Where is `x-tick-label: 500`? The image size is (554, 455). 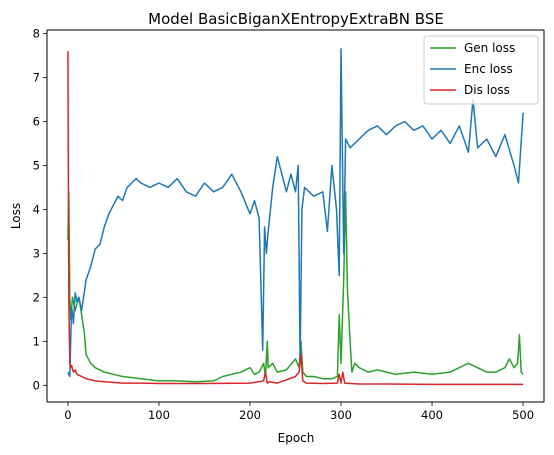 x-tick-label: 500 is located at coordinates (523, 415).